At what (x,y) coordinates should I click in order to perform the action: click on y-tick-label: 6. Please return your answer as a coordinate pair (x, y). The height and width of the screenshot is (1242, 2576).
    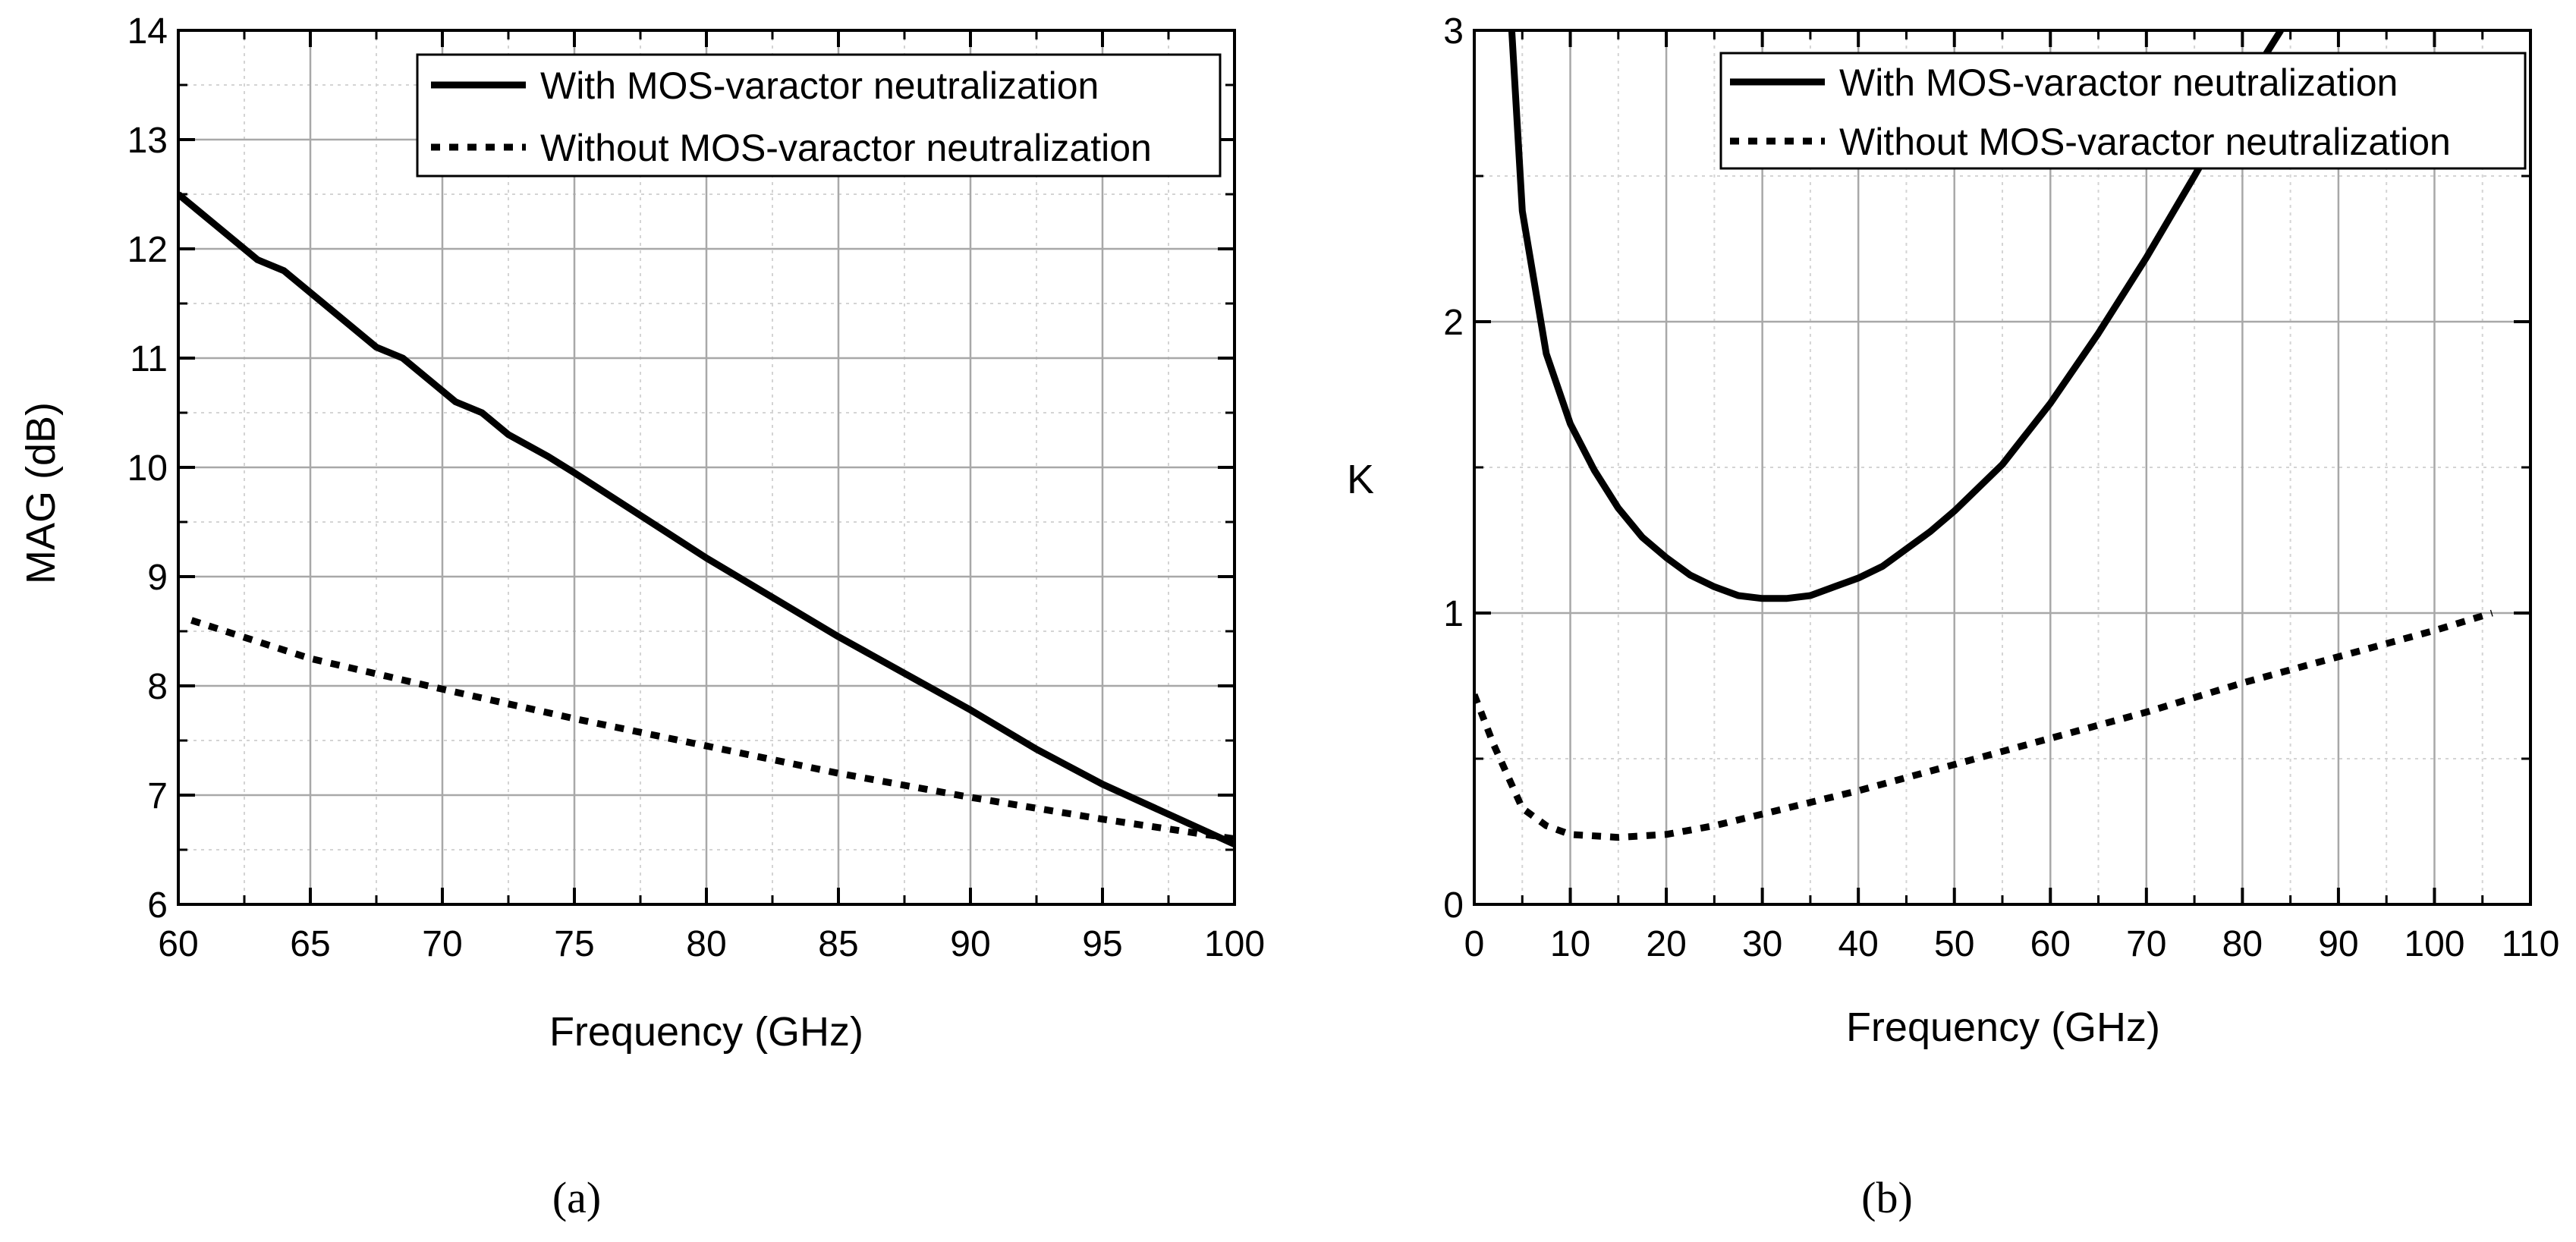
    Looking at the image, I should click on (157, 905).